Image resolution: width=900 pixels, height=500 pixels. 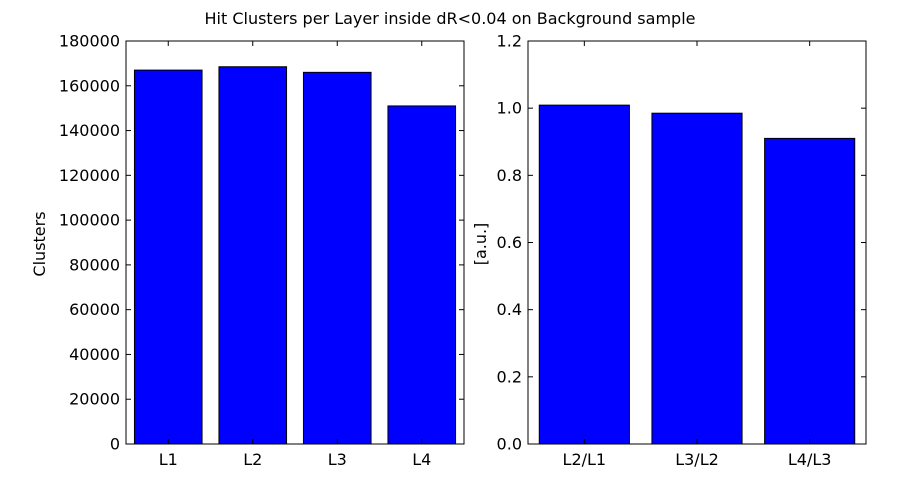 What do you see at coordinates (115, 444) in the screenshot?
I see `clusters-ytick-label: 0` at bounding box center [115, 444].